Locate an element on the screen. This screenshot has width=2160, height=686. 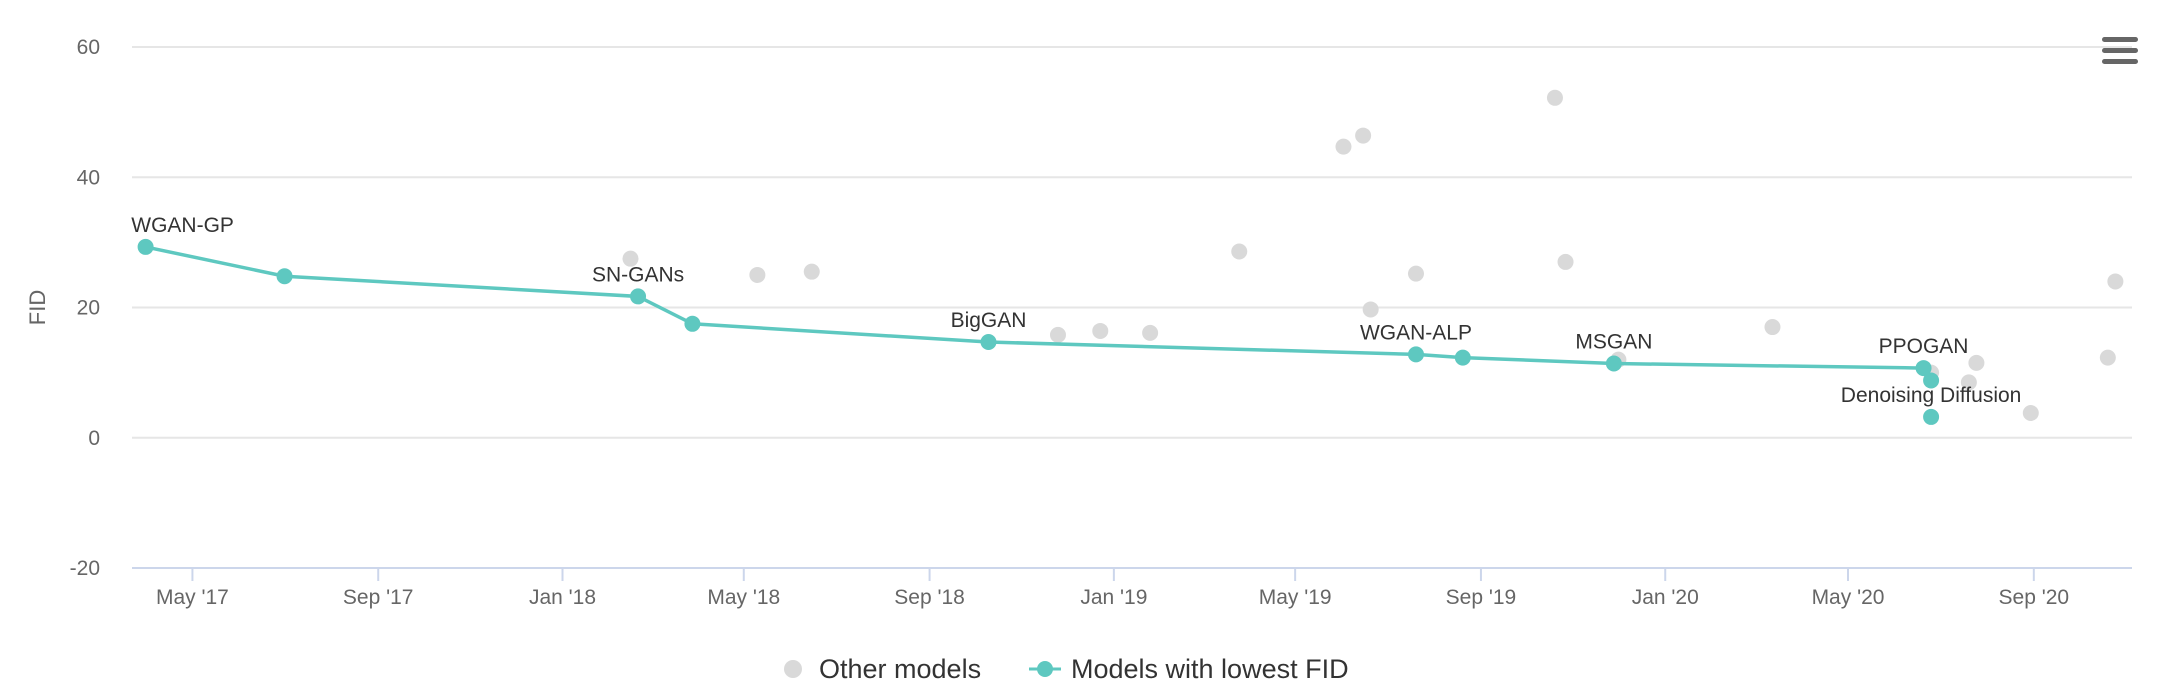
chart-menu-button is located at coordinates (2120, 50).